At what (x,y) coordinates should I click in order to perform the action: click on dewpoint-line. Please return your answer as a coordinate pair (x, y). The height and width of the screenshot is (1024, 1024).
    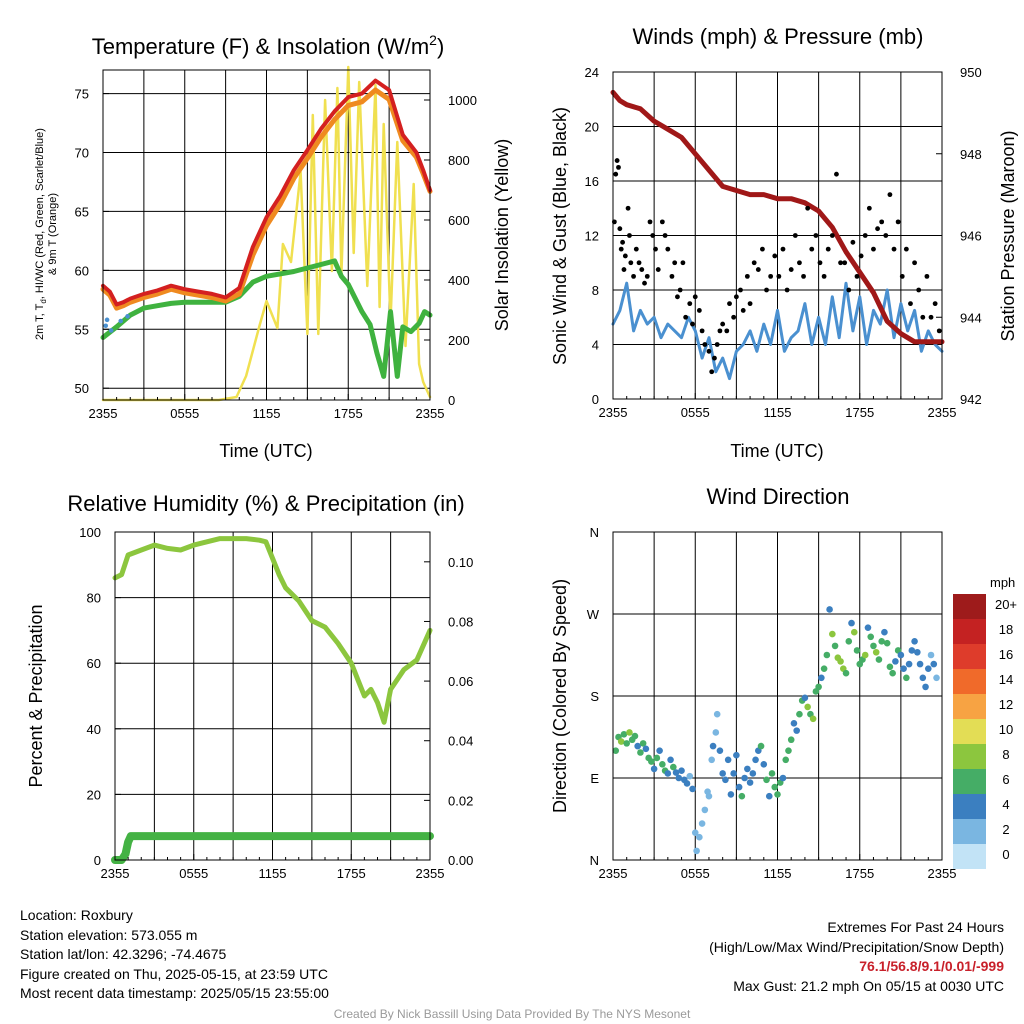
    Looking at the image, I should click on (266, 318).